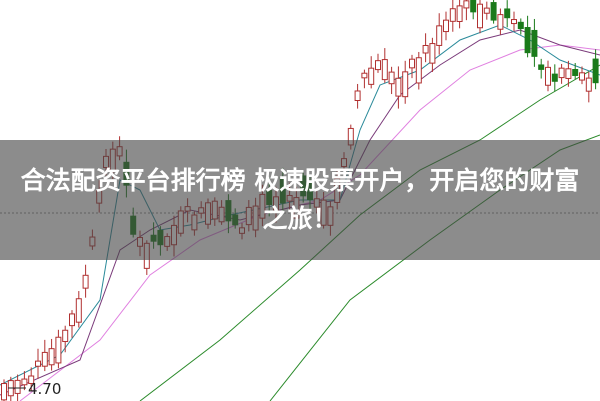 This screenshot has height=401, width=600. What do you see at coordinates (300, 218) in the screenshot?
I see `headline-line-2: 之旅！` at bounding box center [300, 218].